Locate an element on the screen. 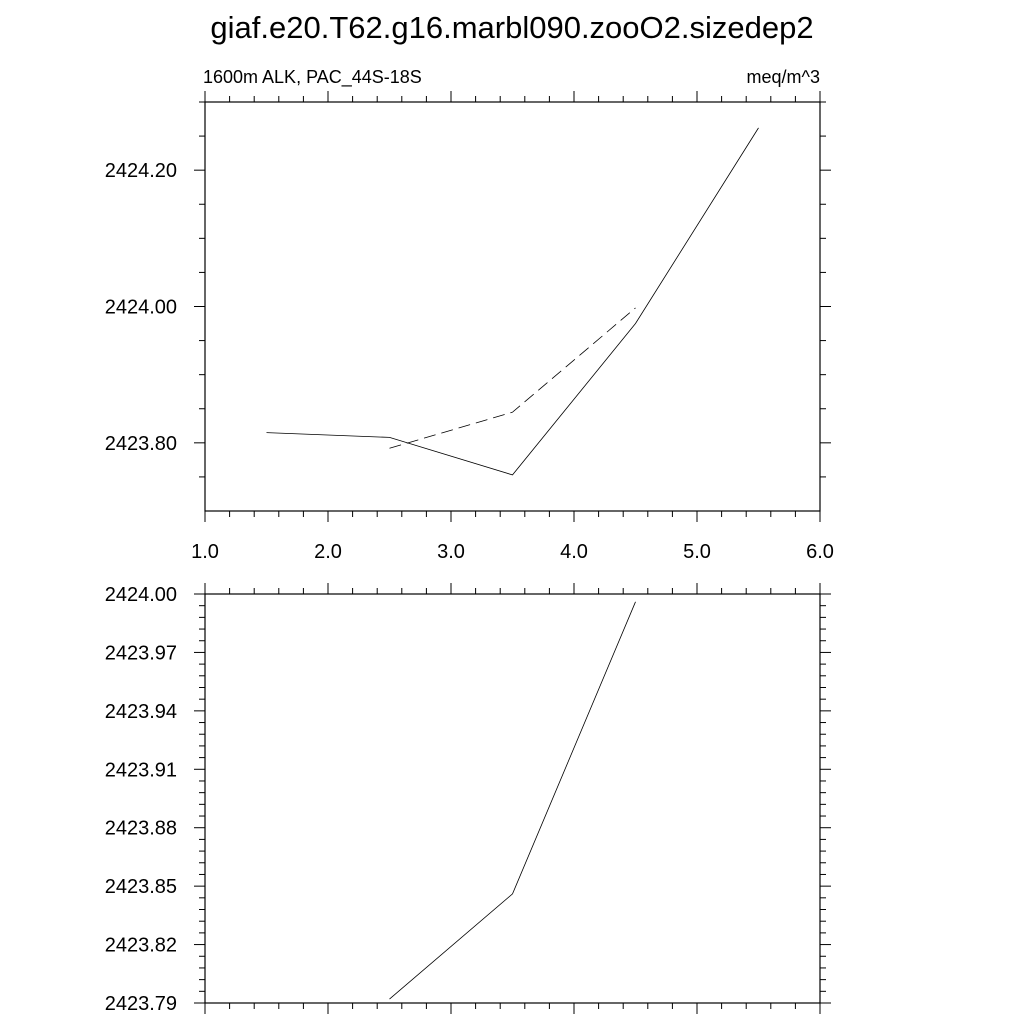 This screenshot has width=1024, height=1024. bottom-y-tick-label: 2423.82 is located at coordinates (141, 946).